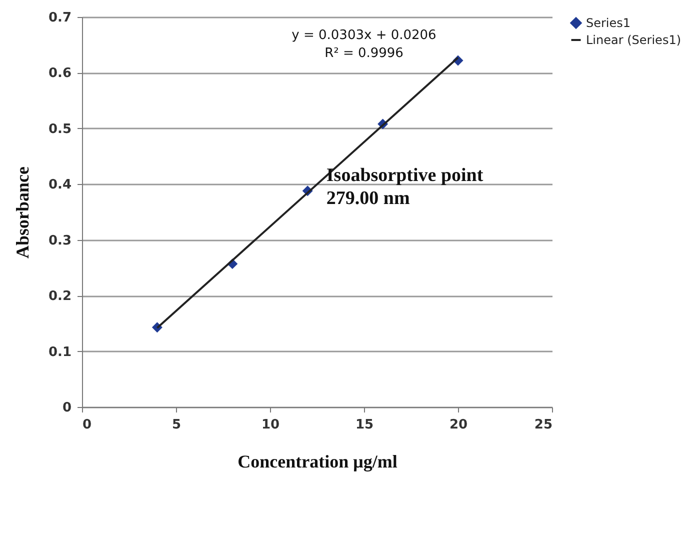 Image resolution: width=691 pixels, height=535 pixels. I want to click on x-tick-label: 5, so click(177, 425).